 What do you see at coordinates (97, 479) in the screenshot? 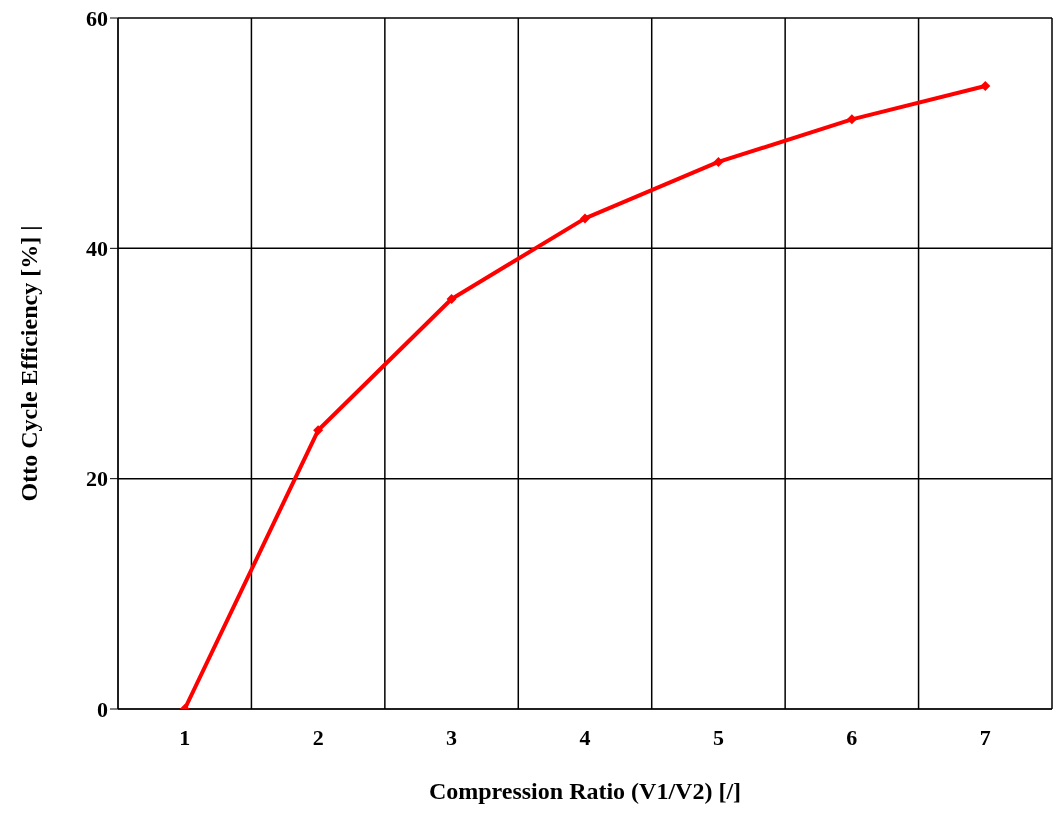
I see `y-tick-label: 20` at bounding box center [97, 479].